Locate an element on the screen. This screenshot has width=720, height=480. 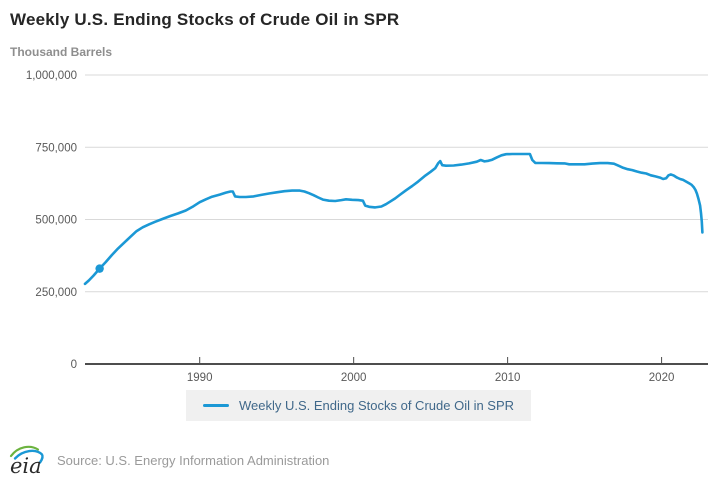
y-axis-tick-label: 0 is located at coordinates (74, 365).